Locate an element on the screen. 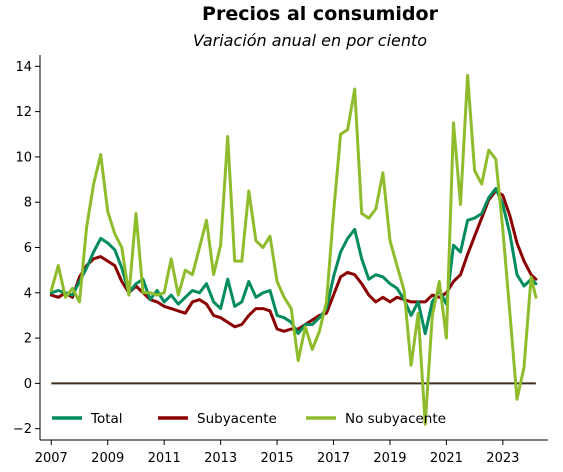  x-tick-label: 2021 is located at coordinates (446, 458).